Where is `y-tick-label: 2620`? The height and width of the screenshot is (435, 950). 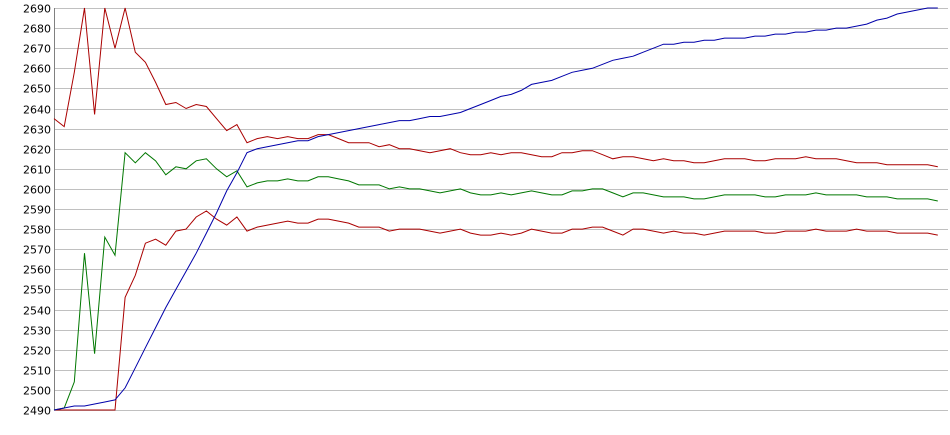 y-tick-label: 2620 is located at coordinates (37, 150).